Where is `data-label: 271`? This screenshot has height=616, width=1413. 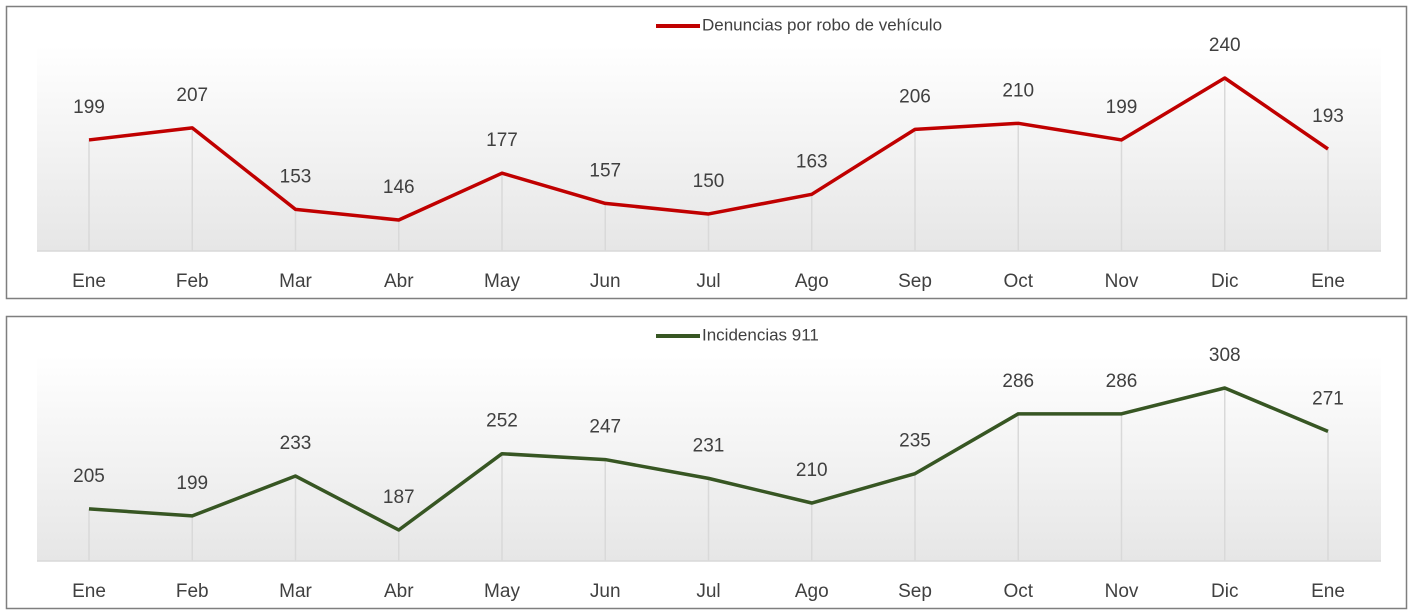
data-label: 271 is located at coordinates (1328, 398).